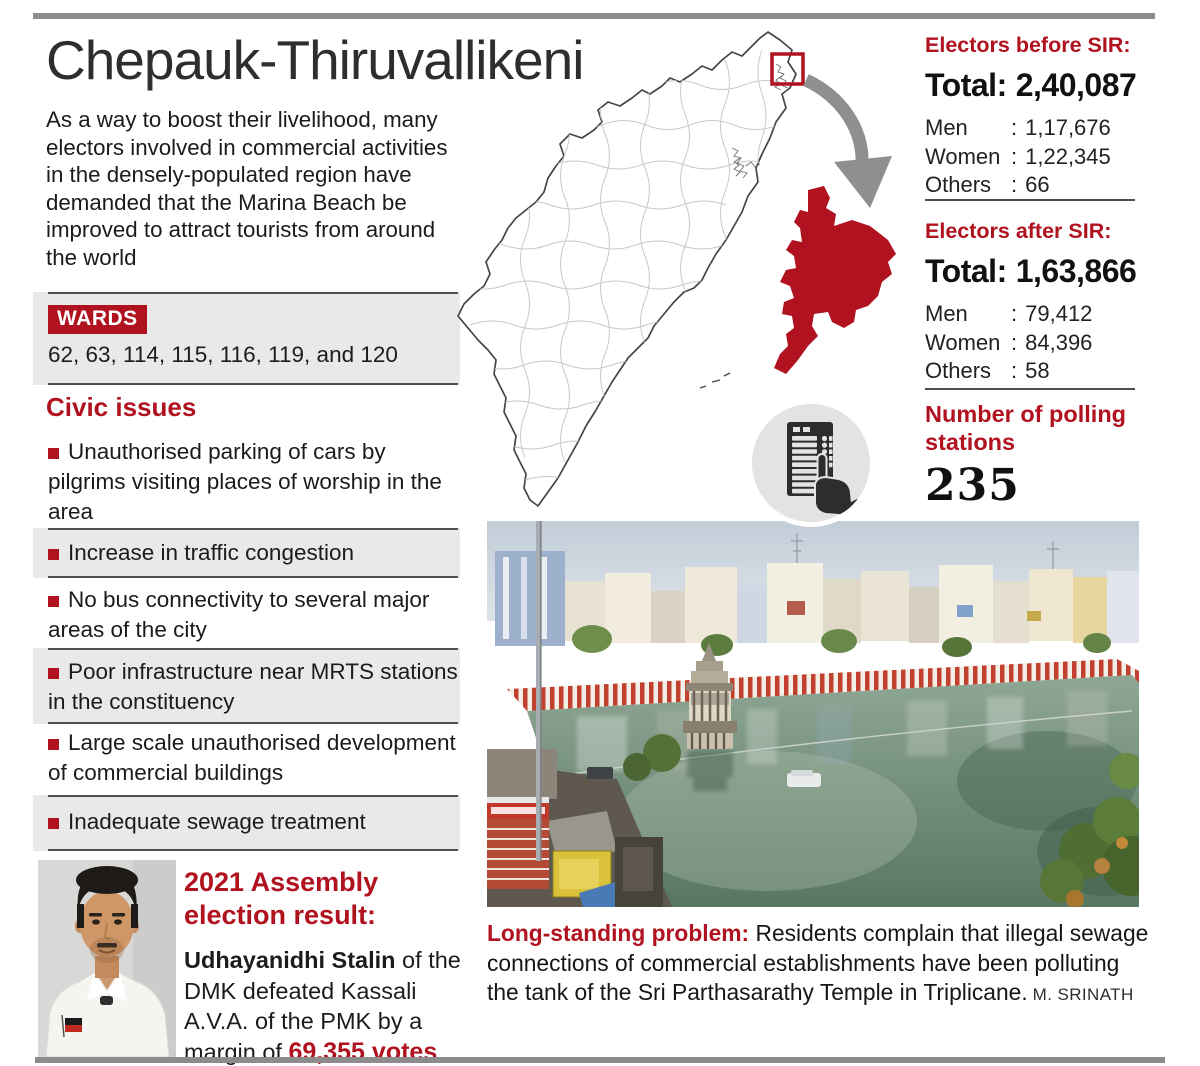 The height and width of the screenshot is (1066, 1200). What do you see at coordinates (315, 60) in the screenshot?
I see `page-title: Chepauk-Thiruvallikeni` at bounding box center [315, 60].